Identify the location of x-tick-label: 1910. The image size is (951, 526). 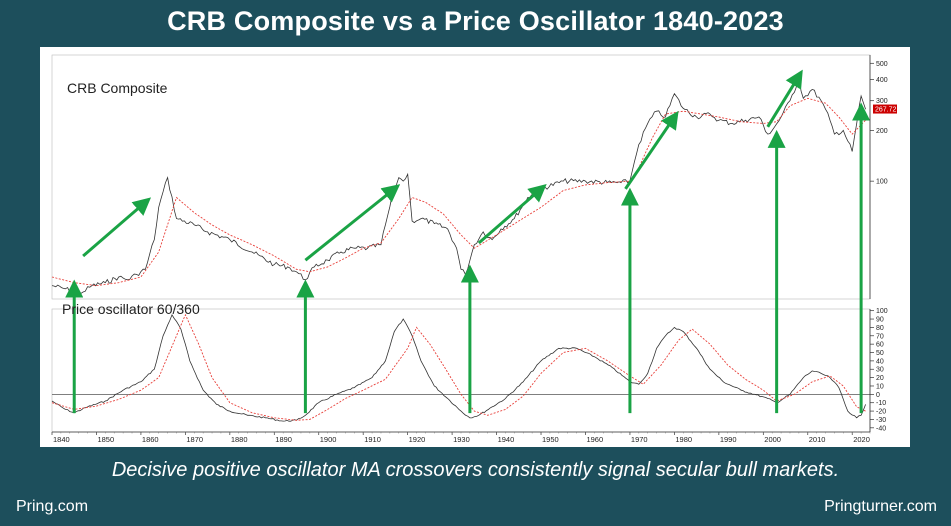
(372, 439).